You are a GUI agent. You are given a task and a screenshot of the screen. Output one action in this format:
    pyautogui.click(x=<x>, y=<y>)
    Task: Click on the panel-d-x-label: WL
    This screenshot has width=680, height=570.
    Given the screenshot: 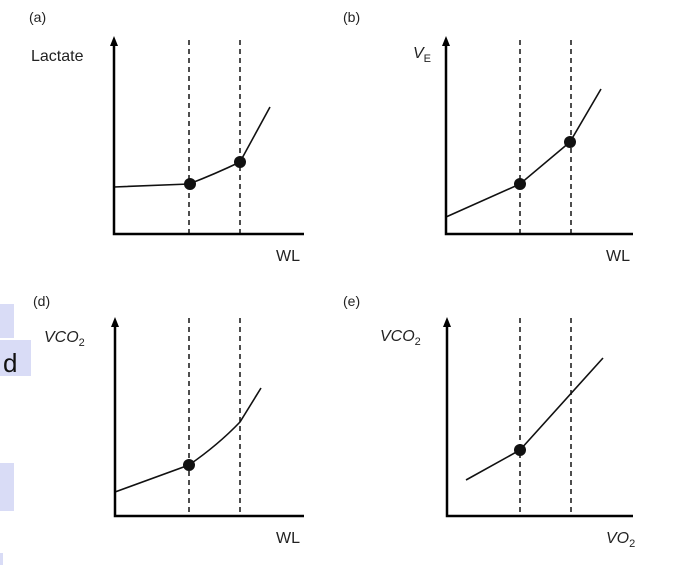 What is the action you would take?
    pyautogui.click(x=288, y=538)
    